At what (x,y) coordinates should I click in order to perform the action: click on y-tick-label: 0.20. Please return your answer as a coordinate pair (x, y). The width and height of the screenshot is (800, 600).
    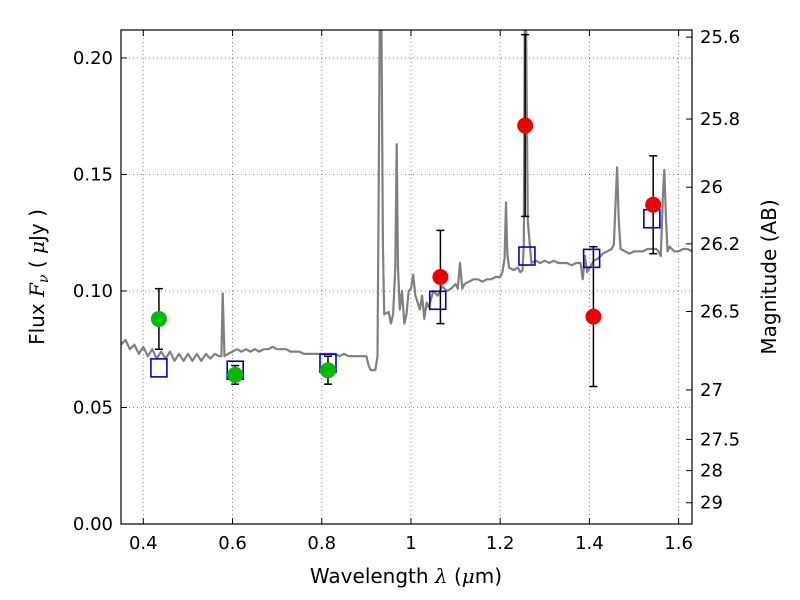
    Looking at the image, I should click on (93, 58).